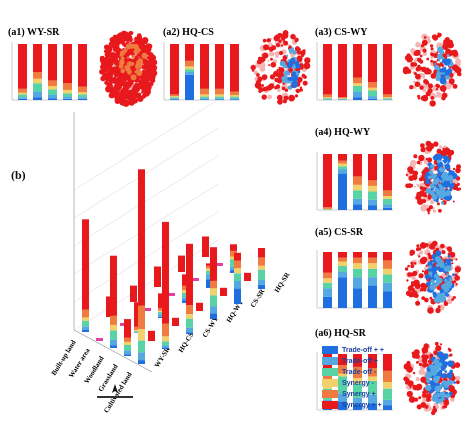 The height and width of the screenshot is (428, 474). What do you see at coordinates (353, 372) in the screenshot?
I see `legend-item: Trade-off -` at bounding box center [353, 372].